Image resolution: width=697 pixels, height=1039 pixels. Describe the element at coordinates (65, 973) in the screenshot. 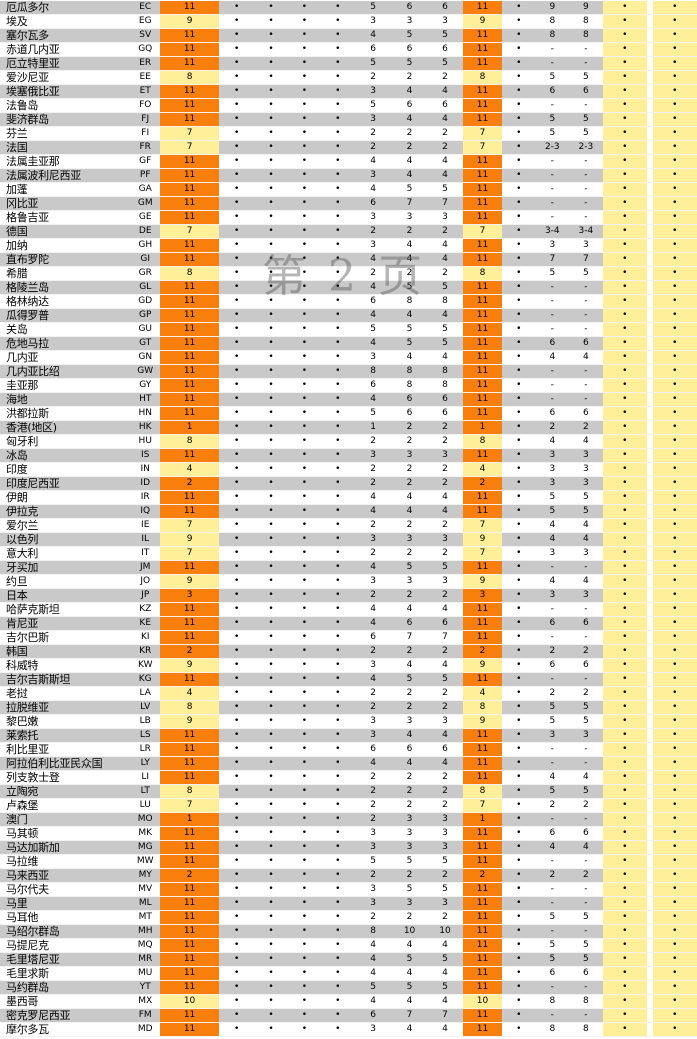

I see `country-name-cell: 毛里求斯` at that location.